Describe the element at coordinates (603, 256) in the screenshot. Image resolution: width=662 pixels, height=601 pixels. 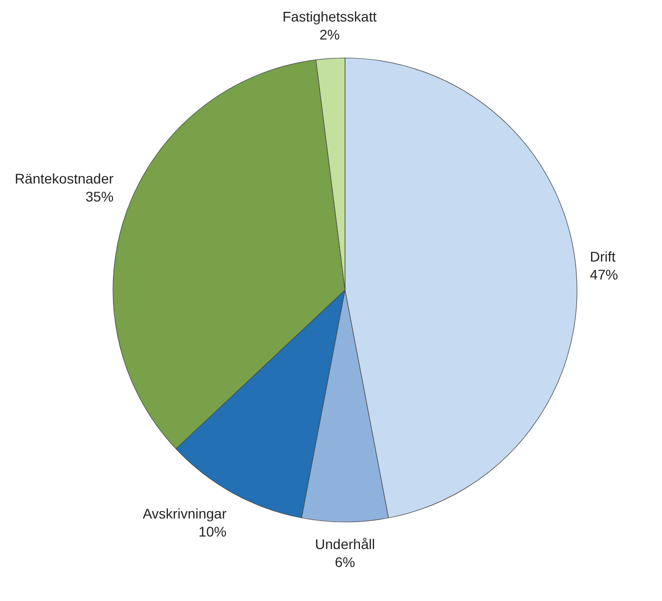
I see `slice-label: Drift` at that location.